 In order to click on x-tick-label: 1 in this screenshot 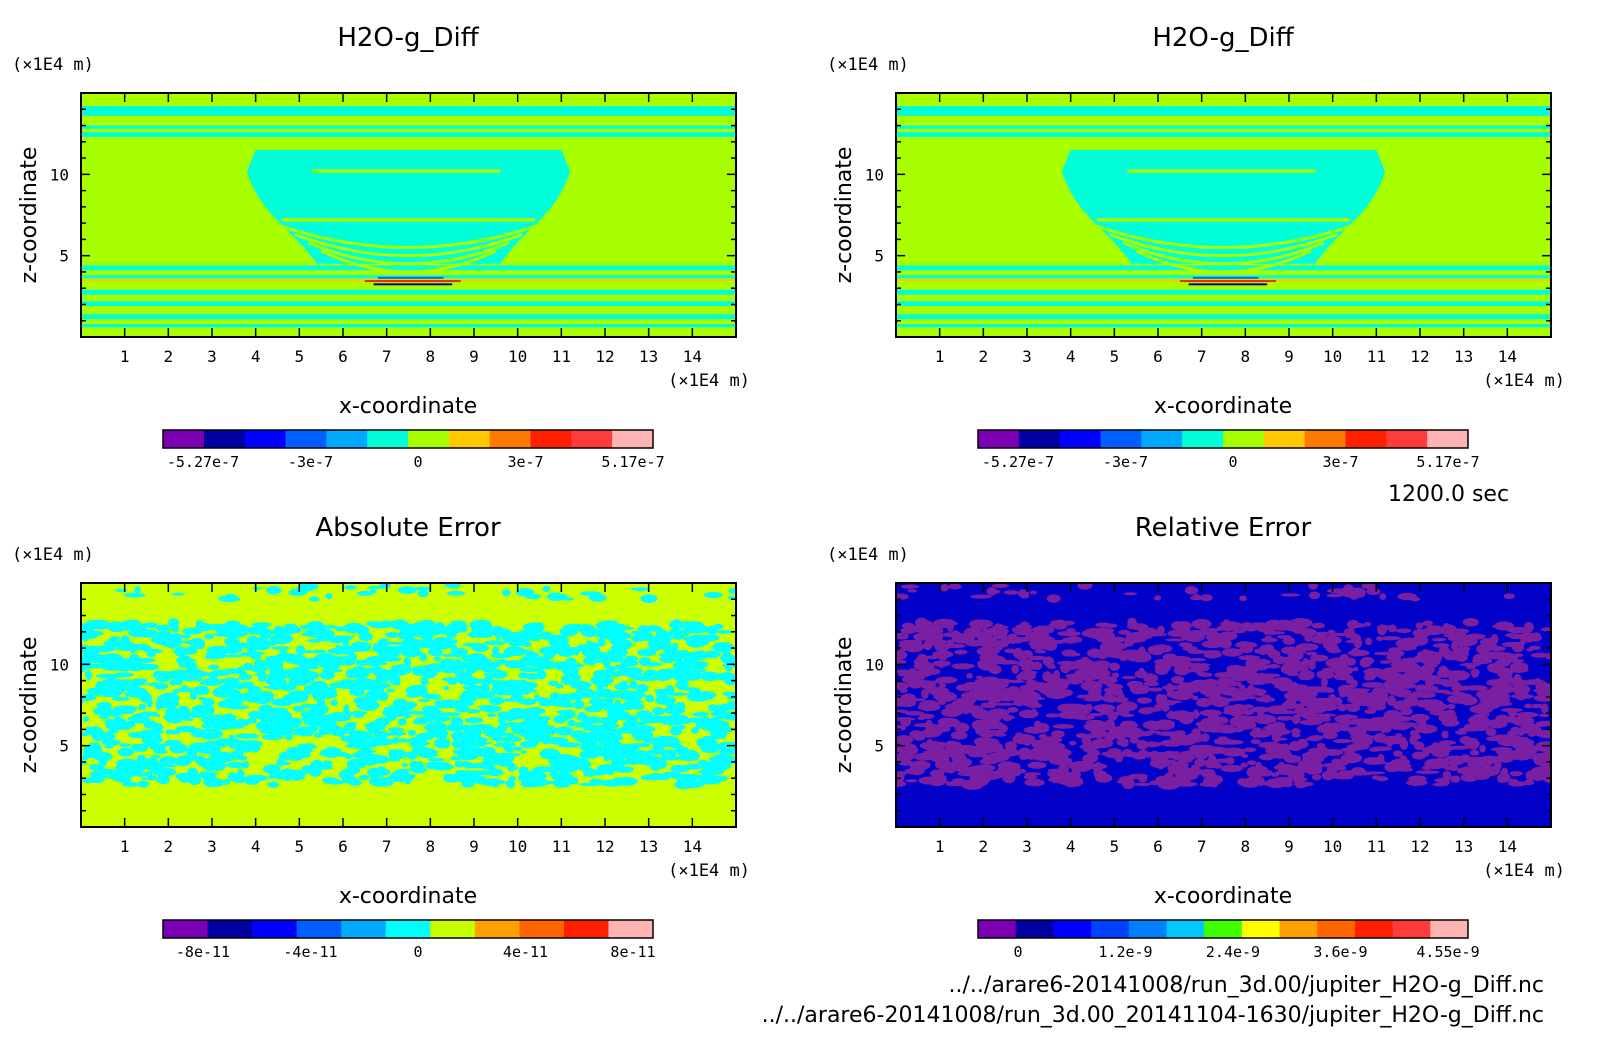, I will do `click(940, 356)`.